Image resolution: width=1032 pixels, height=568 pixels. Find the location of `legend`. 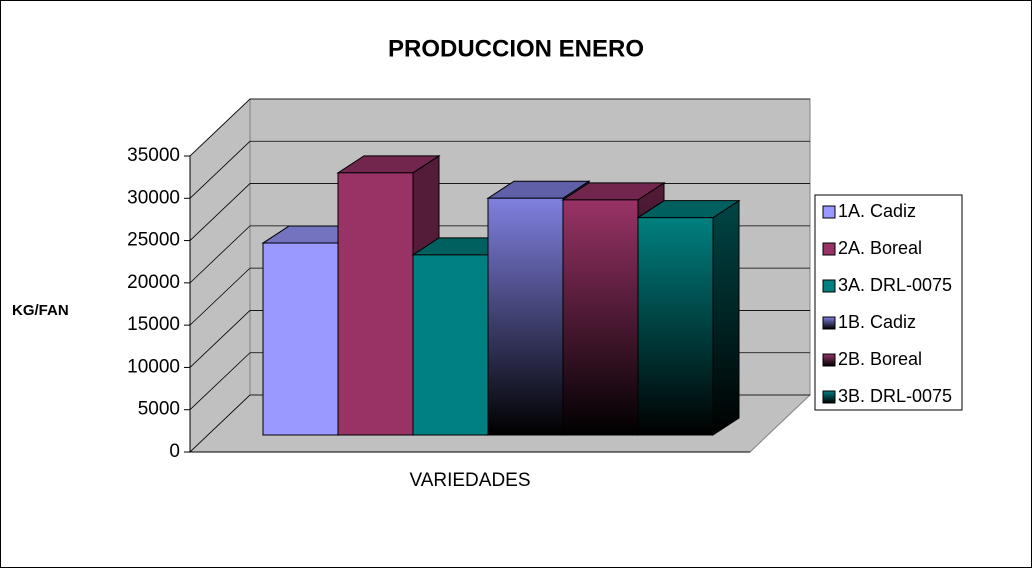

legend is located at coordinates (888, 302).